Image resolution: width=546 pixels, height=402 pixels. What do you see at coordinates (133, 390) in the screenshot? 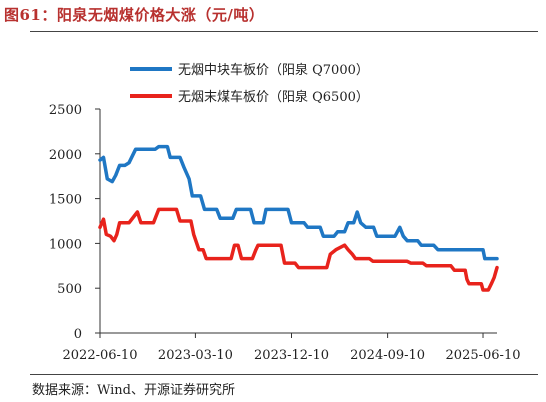
I see `source-note: 数据来源：Wind、开源证券研究所` at bounding box center [133, 390].